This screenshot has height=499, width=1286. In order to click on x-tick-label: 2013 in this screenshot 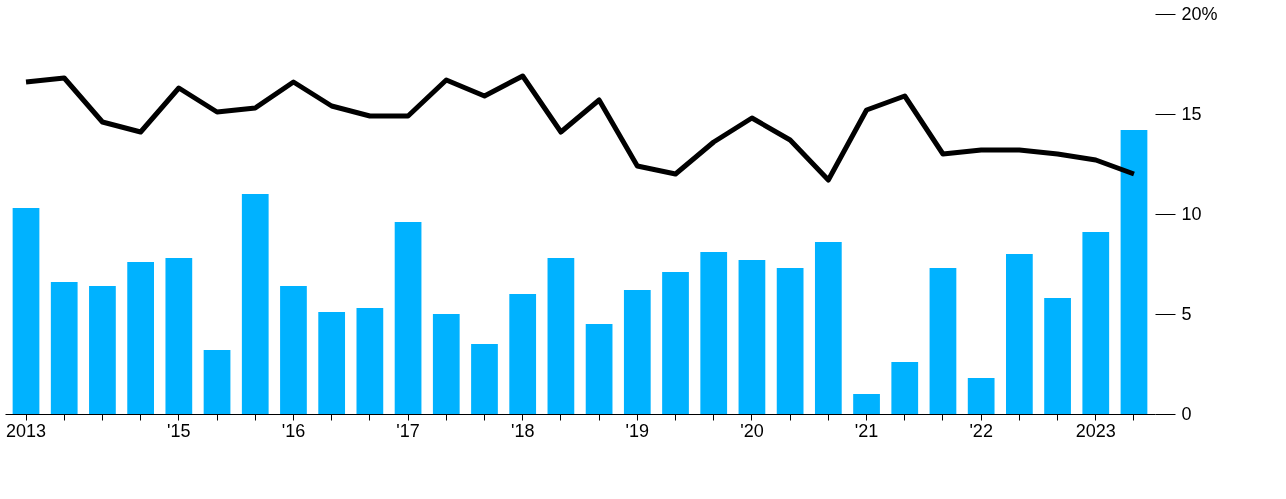, I will do `click(26, 430)`.